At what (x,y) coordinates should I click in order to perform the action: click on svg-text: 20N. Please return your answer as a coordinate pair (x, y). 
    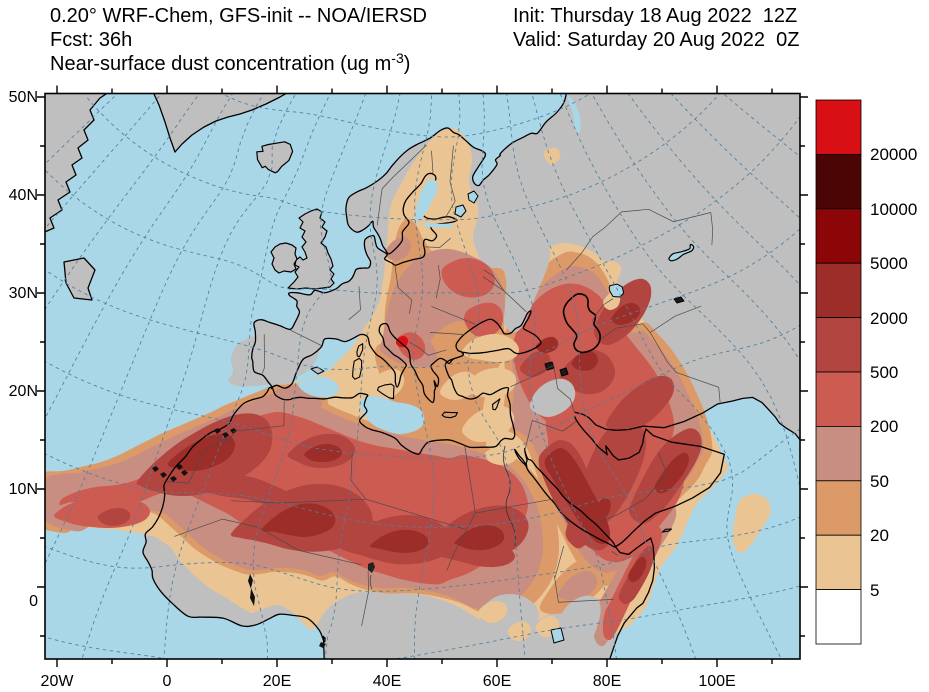
    Looking at the image, I should click on (23, 391).